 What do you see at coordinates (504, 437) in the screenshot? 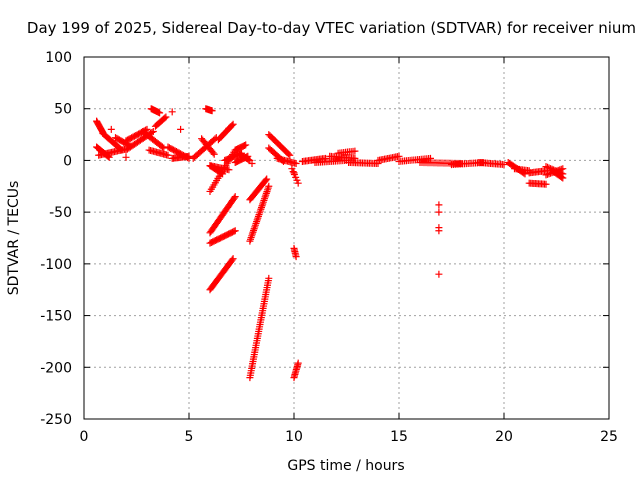
I see `x-tick-label: 20` at bounding box center [504, 437].